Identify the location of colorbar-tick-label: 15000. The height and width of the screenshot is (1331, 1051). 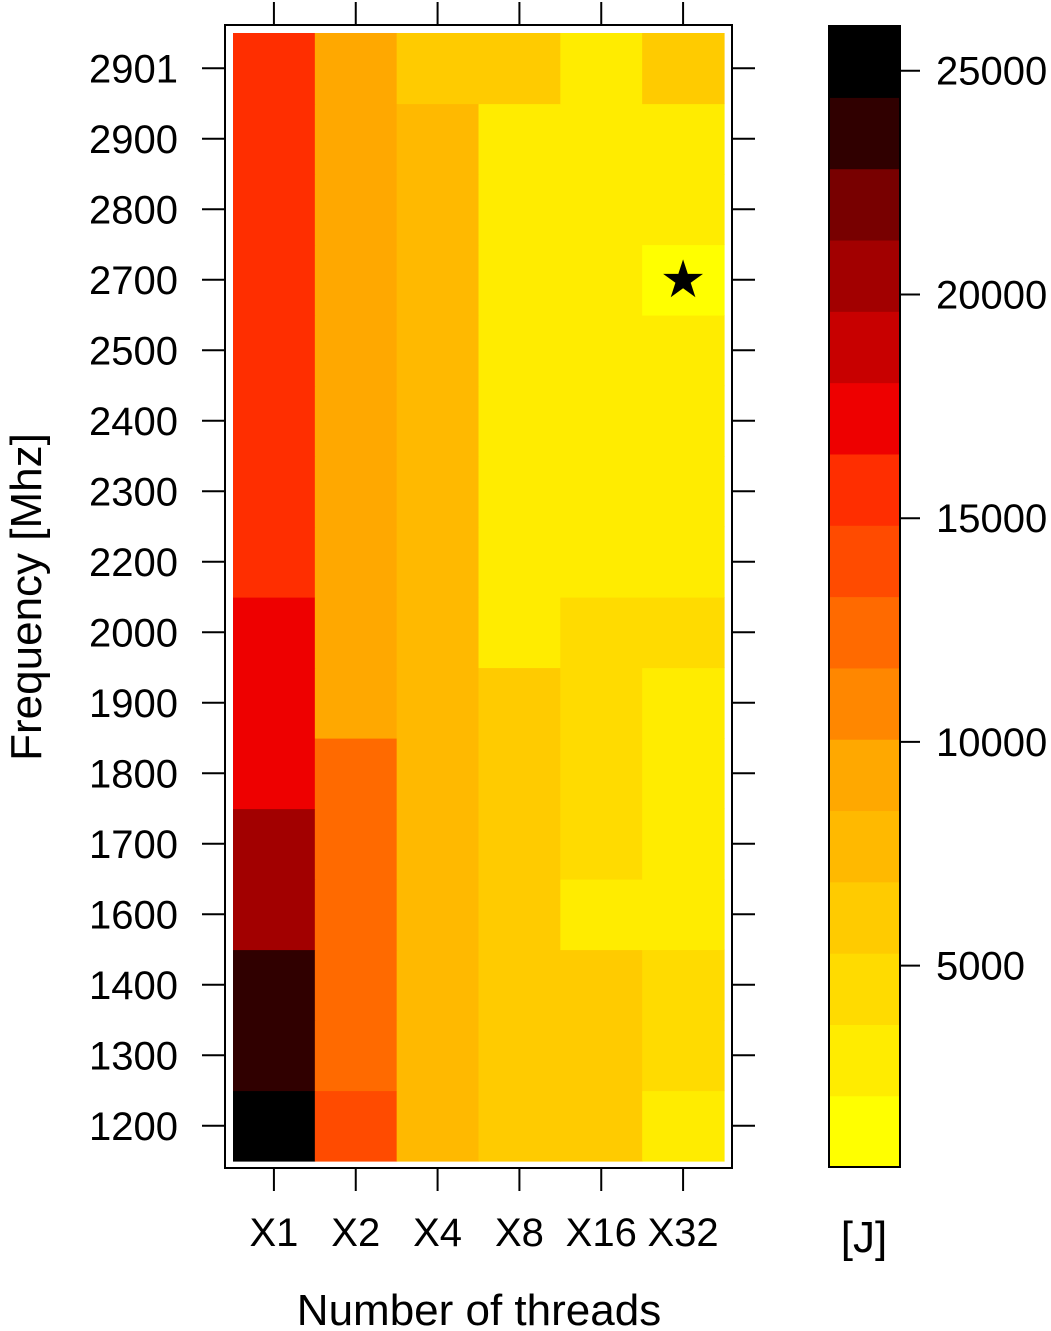
(991, 519).